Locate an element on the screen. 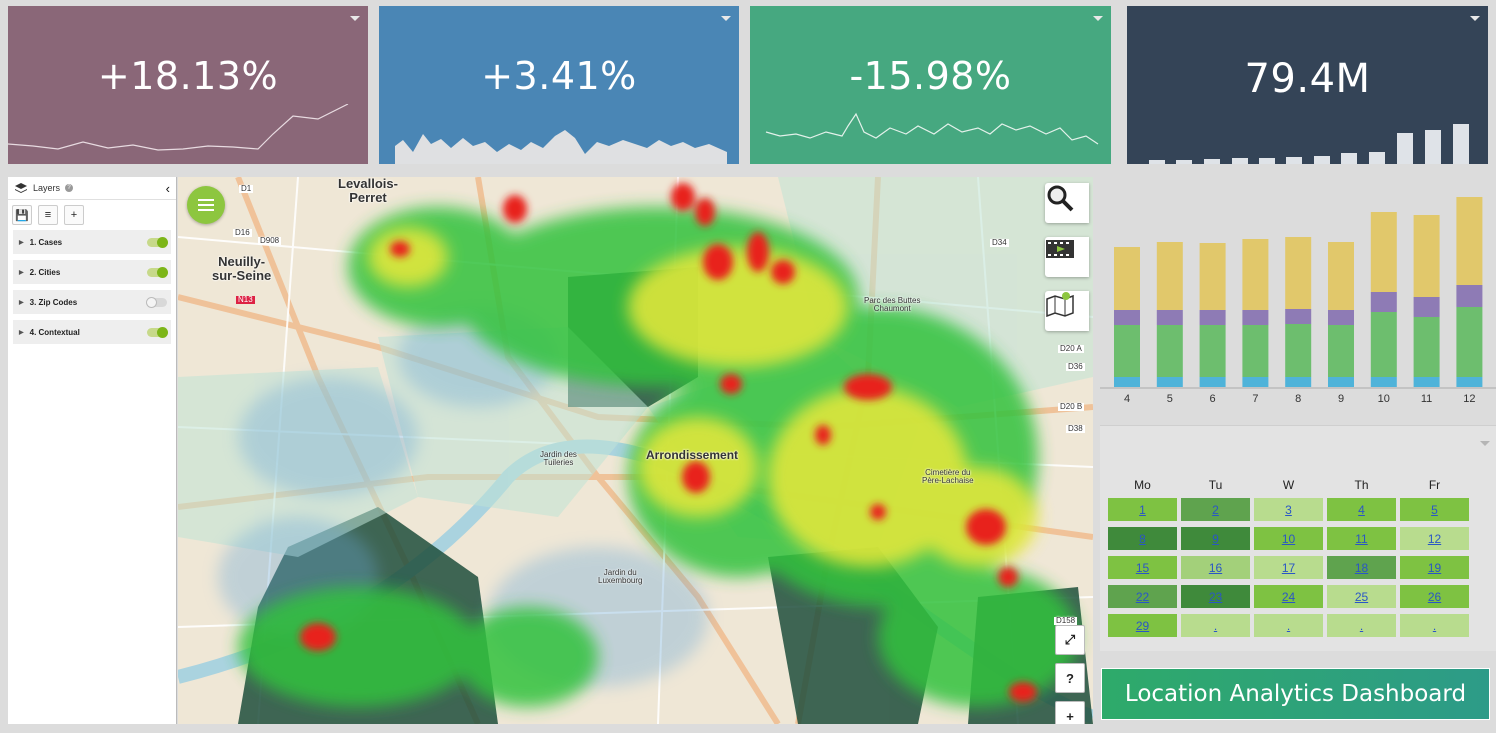  calendar-day-cell: 22 is located at coordinates (1142, 596).